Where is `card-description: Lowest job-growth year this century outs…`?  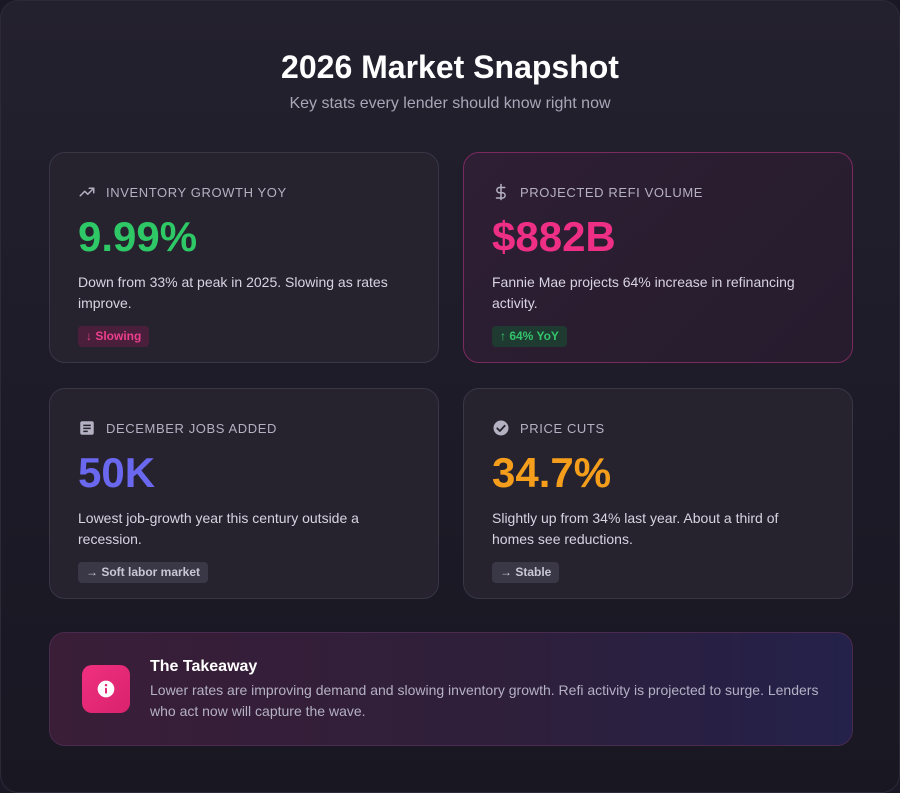 card-description: Lowest job-growth year this century outs… is located at coordinates (218, 528).